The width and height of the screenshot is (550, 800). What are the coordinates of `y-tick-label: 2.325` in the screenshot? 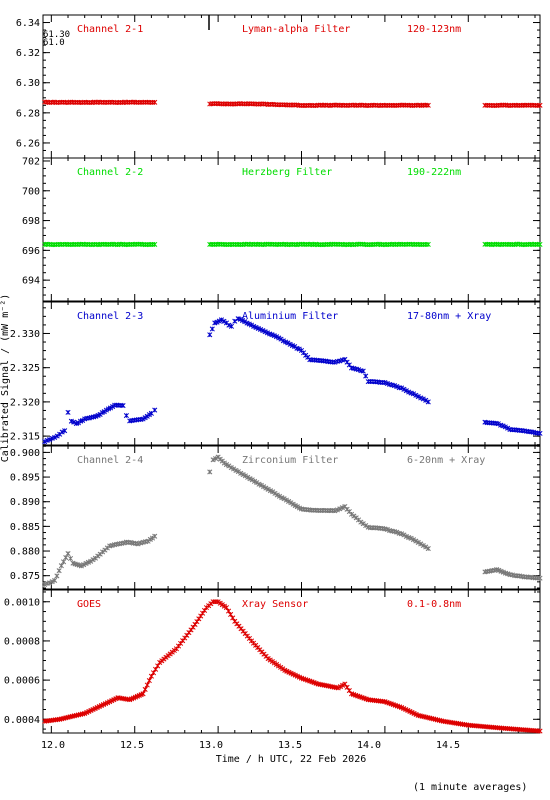 It's located at (25, 368).